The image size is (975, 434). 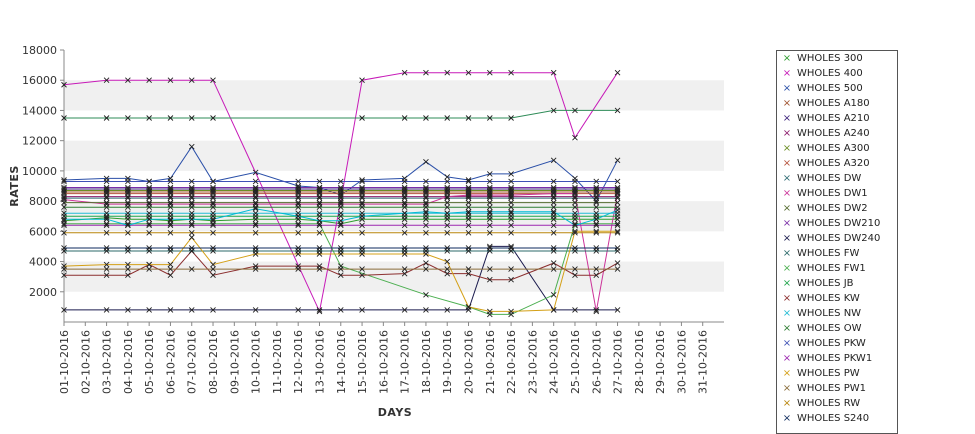 What do you see at coordinates (837, 283) in the screenshot?
I see `legend-item: × WHOLES JB` at bounding box center [837, 283].